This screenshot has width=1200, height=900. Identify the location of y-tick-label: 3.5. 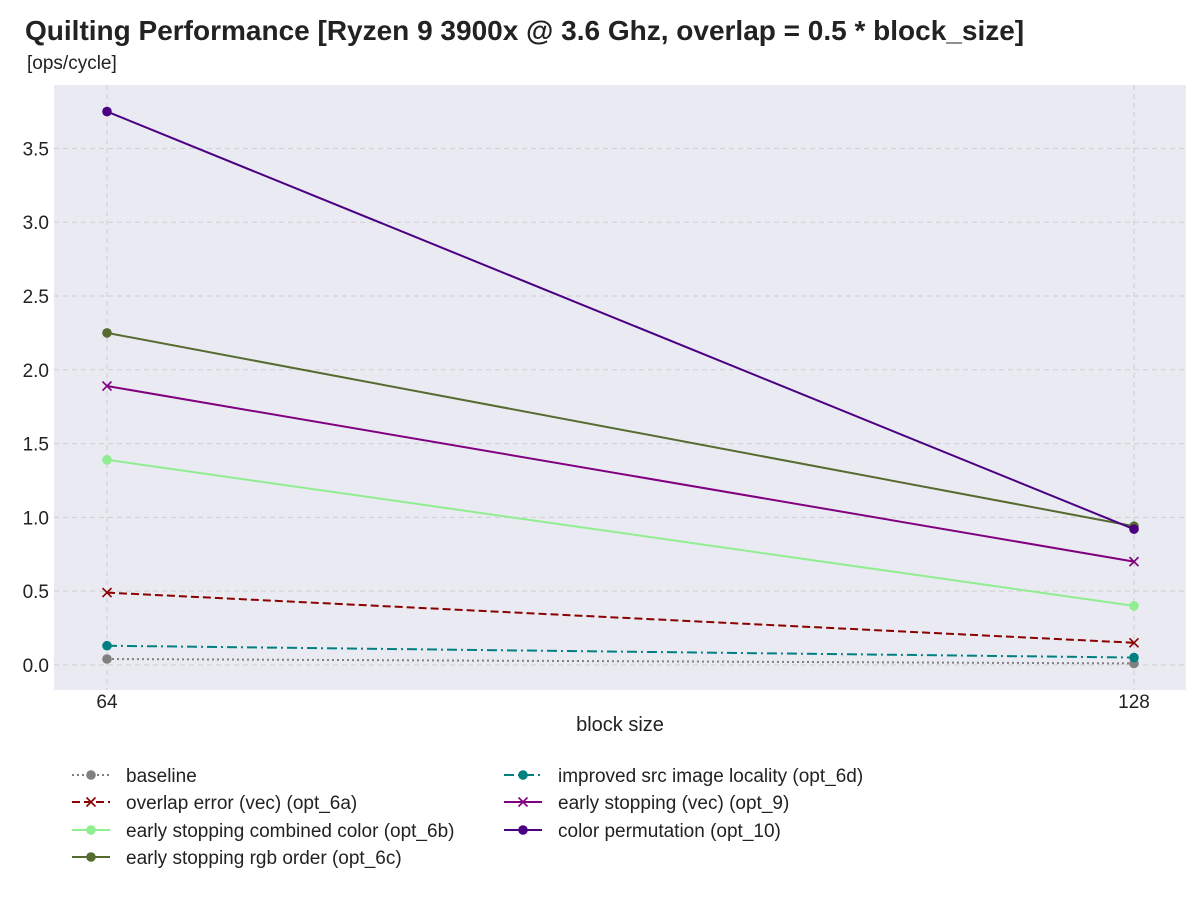
(36, 149).